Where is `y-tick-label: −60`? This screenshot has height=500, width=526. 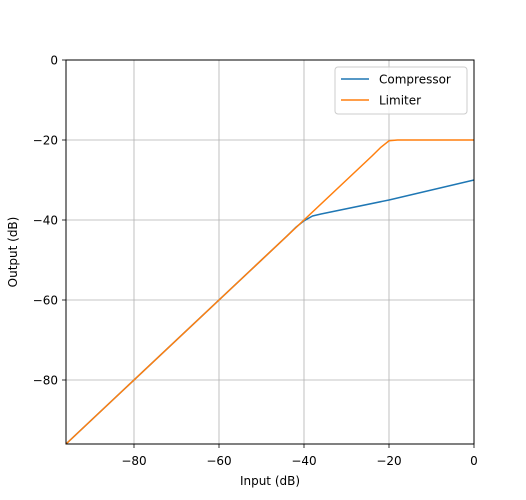
y-tick-label: −60 is located at coordinates (45, 301).